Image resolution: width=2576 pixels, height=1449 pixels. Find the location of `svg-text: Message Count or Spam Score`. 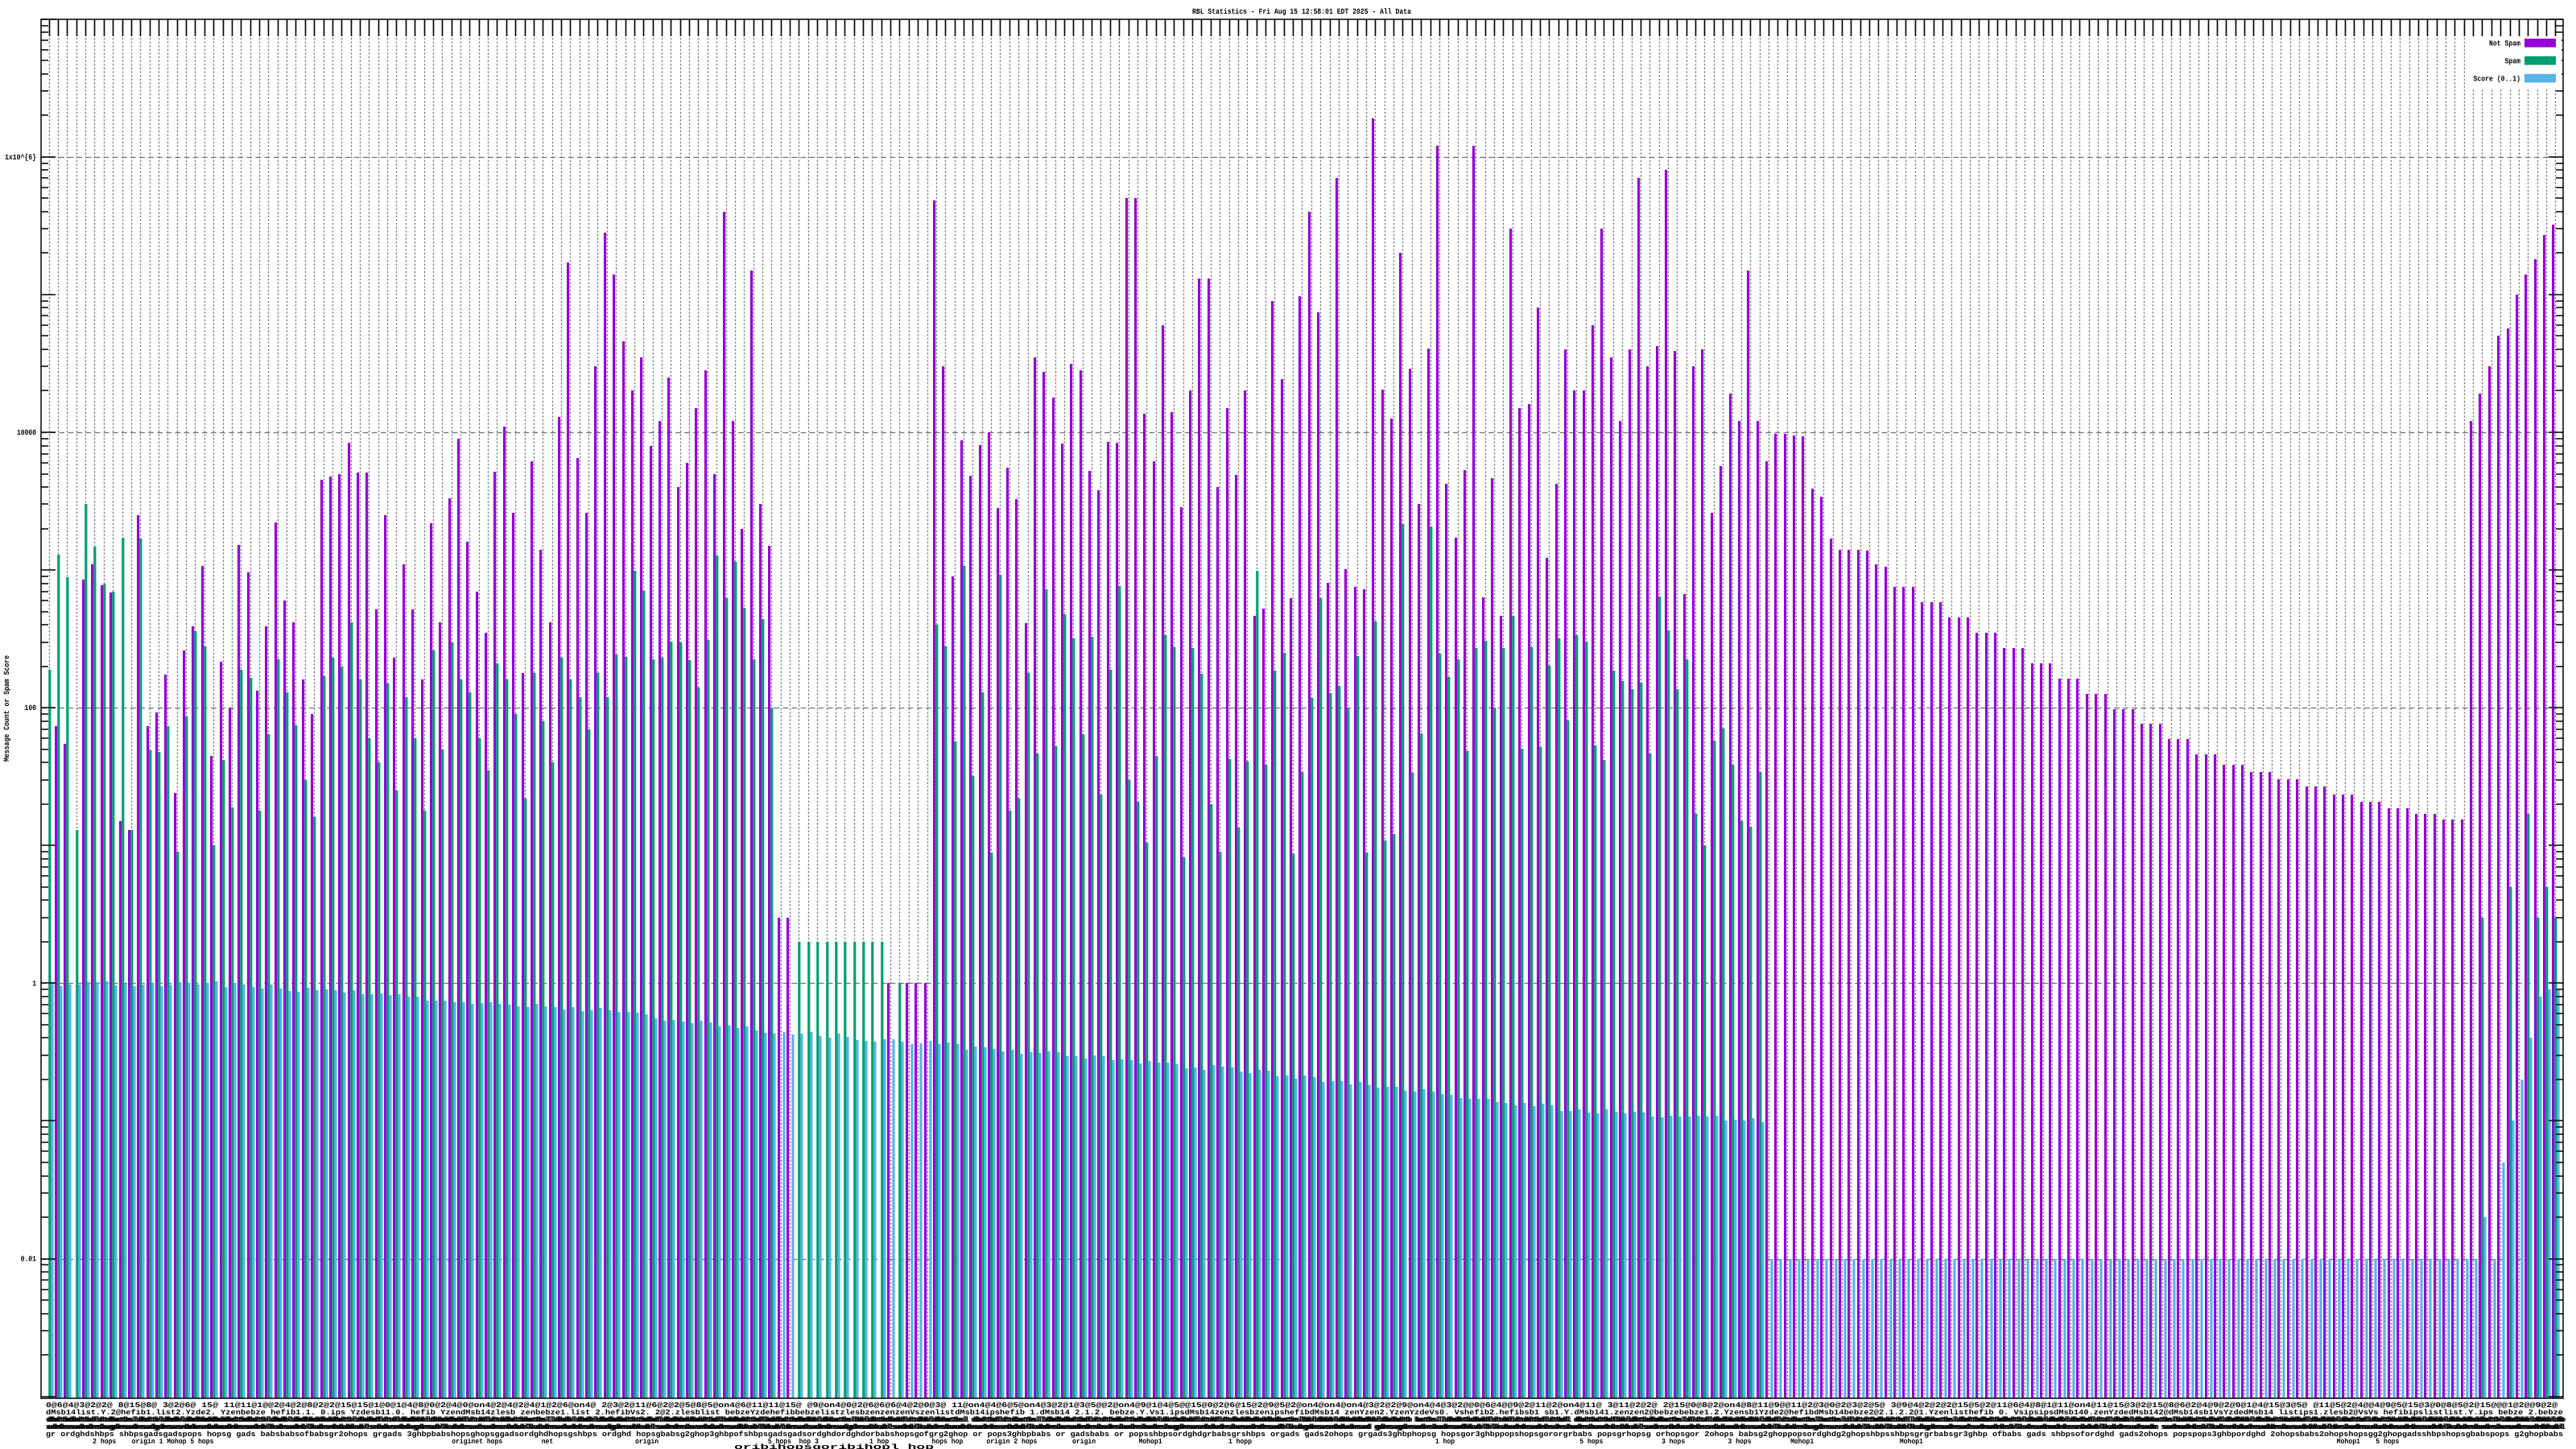

svg-text: Message Count or Spam Score is located at coordinates (6, 708).